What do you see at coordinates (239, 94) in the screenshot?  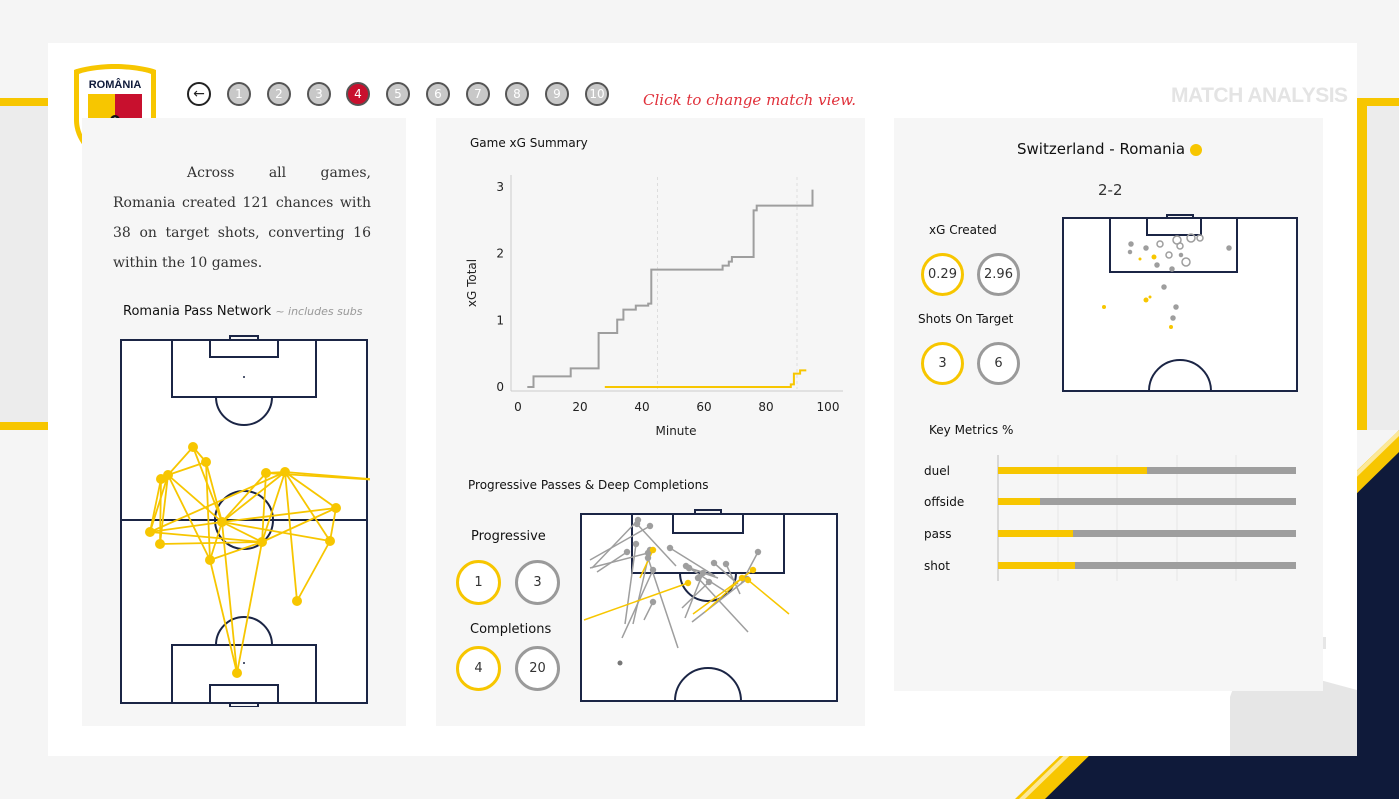 I see `match-button-1: 1` at bounding box center [239, 94].